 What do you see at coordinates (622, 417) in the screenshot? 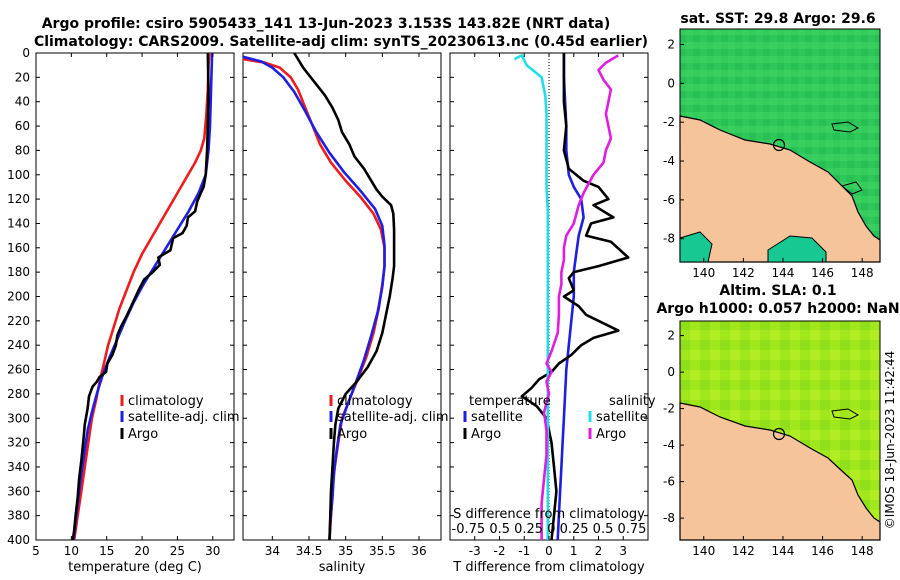
I see `legend-label-sal-satellite: satellite` at bounding box center [622, 417].